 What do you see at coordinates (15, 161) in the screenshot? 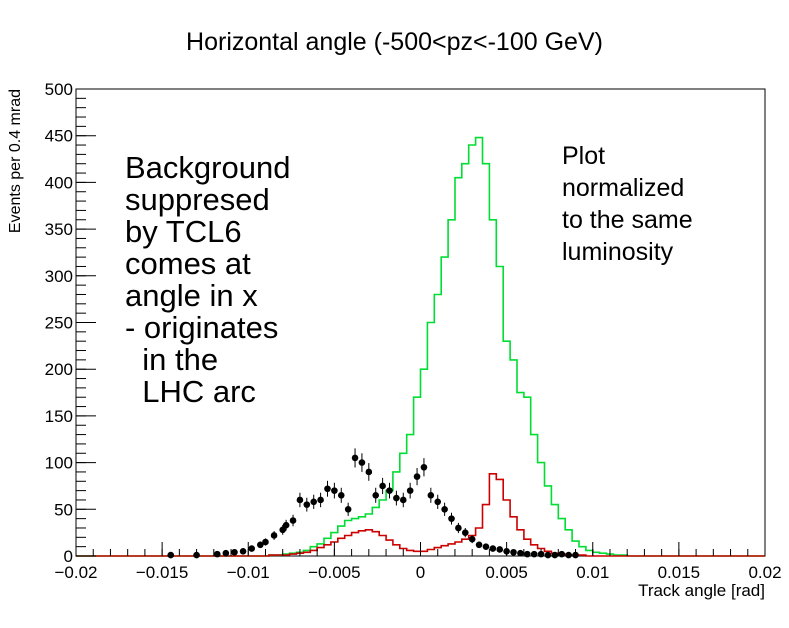
I see `y-axis-label: Events per 0.4 mrad` at bounding box center [15, 161].